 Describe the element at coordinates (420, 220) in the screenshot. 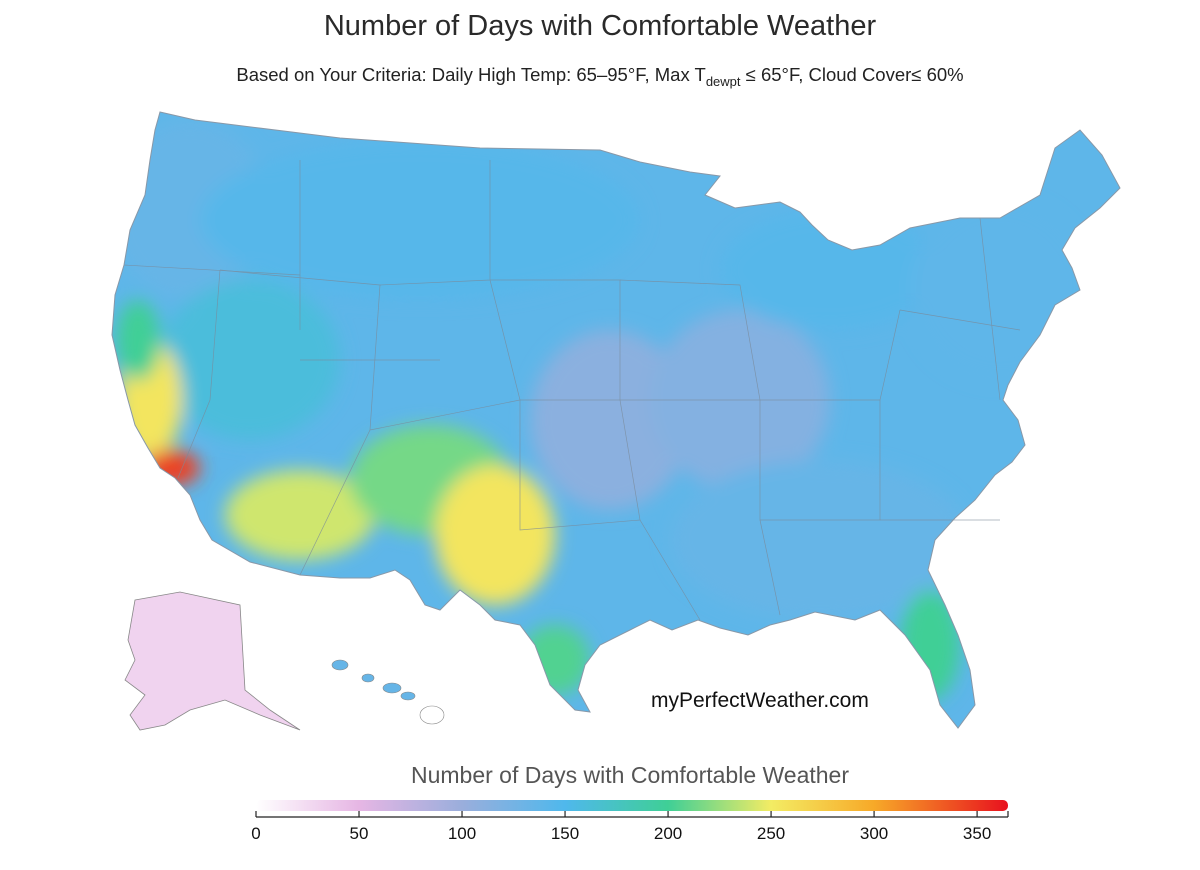

I see `region-northern-rockies-plains` at that location.